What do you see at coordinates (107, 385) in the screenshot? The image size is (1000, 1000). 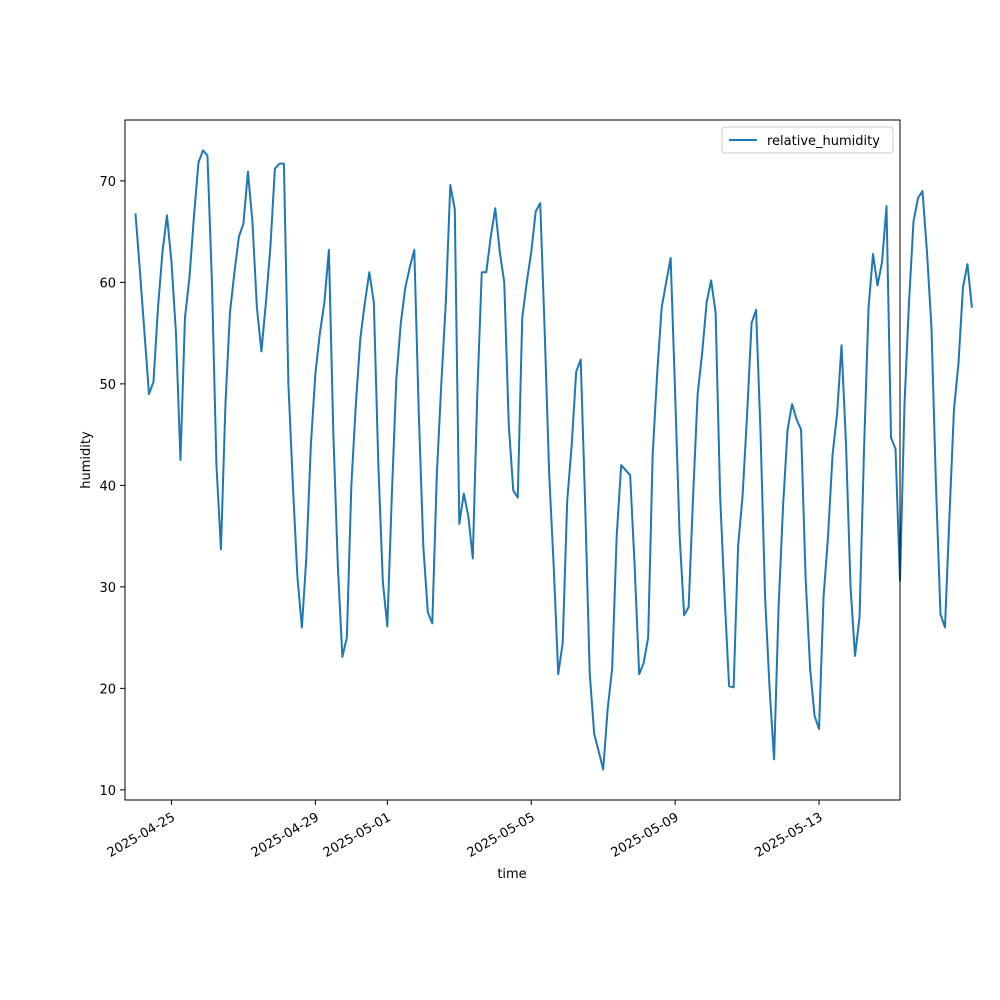 I see `y-tick-label: 50` at bounding box center [107, 385].